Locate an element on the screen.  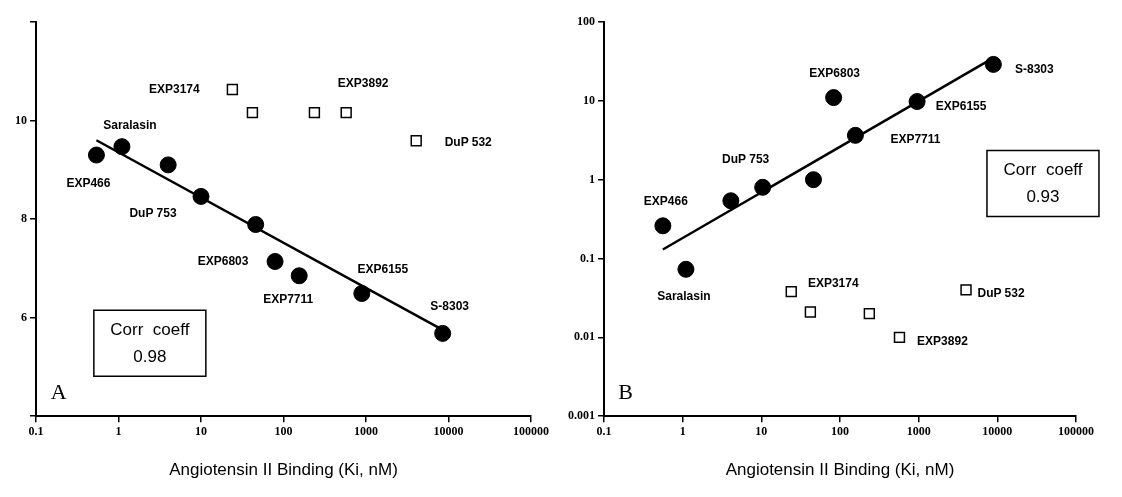
annotation: A is located at coordinates (58, 392).